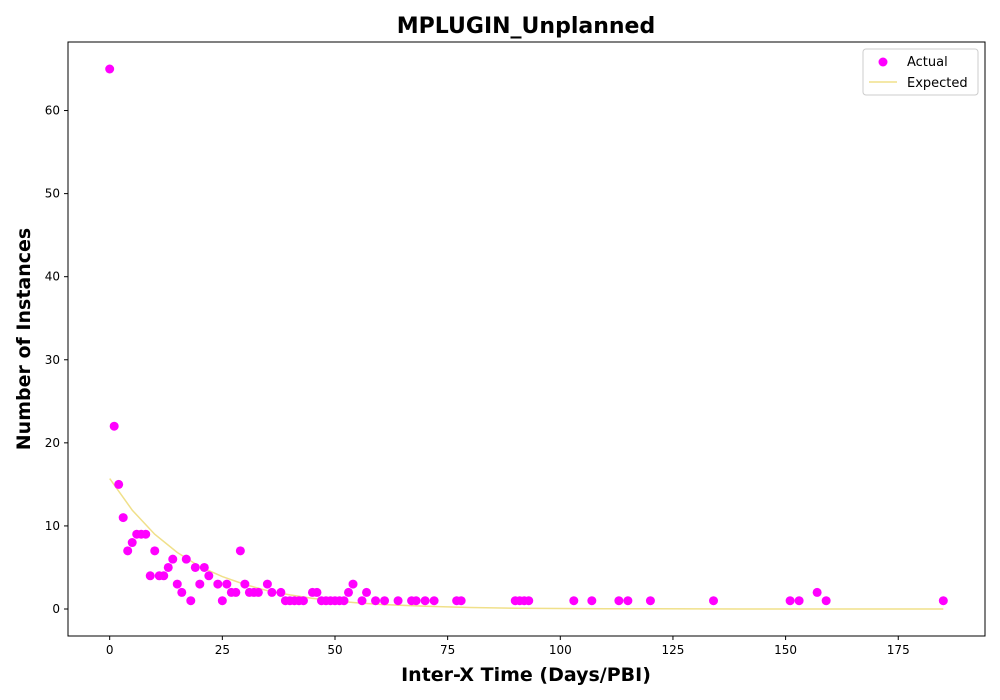 The height and width of the screenshot is (700, 1000). Describe the element at coordinates (937, 83) in the screenshot. I see `legend-label-expected: Expected` at that location.